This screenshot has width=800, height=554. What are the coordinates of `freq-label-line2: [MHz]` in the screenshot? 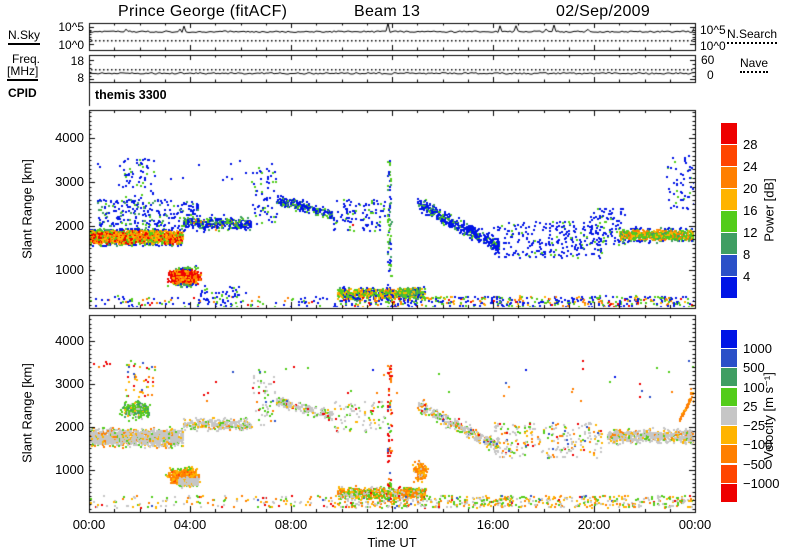 It's located at (23, 72).